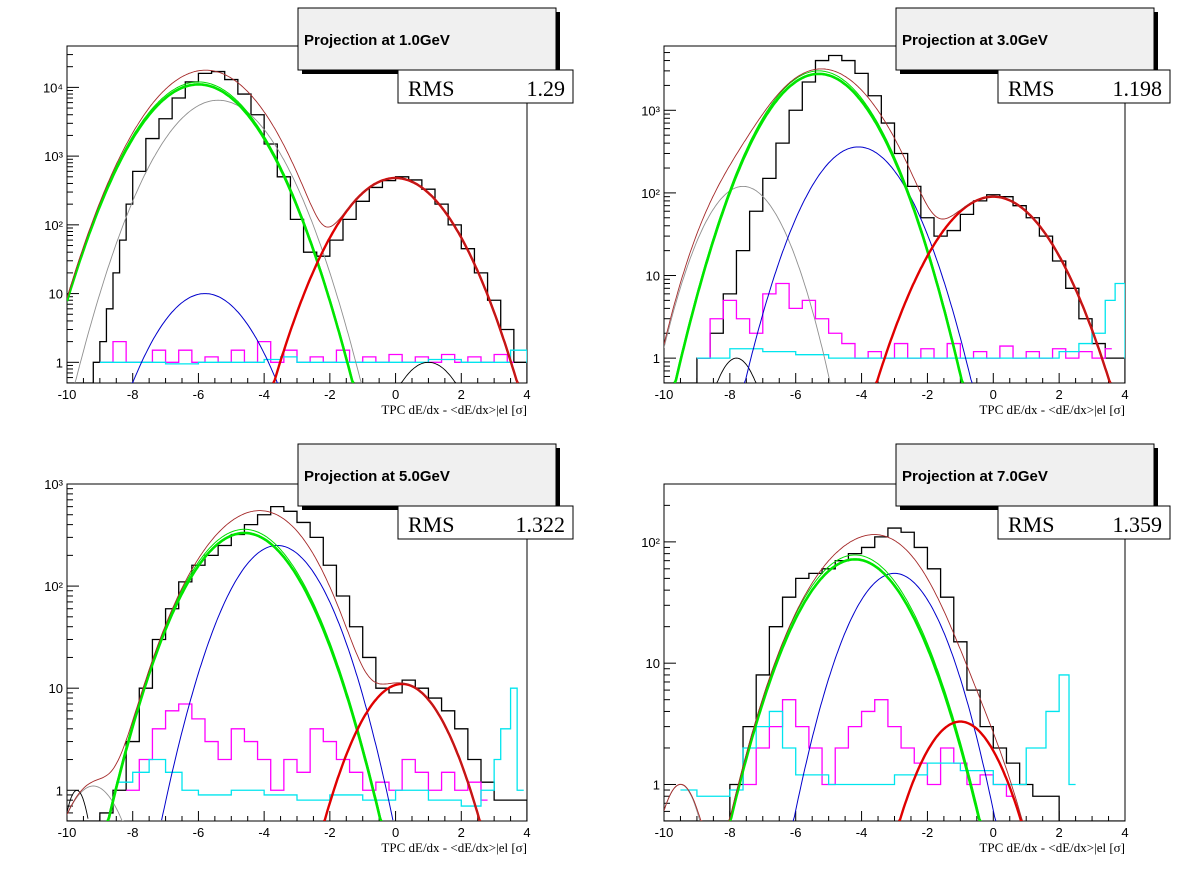  Describe the element at coordinates (1138, 524) in the screenshot. I see `stats-value: 1.359` at that location.